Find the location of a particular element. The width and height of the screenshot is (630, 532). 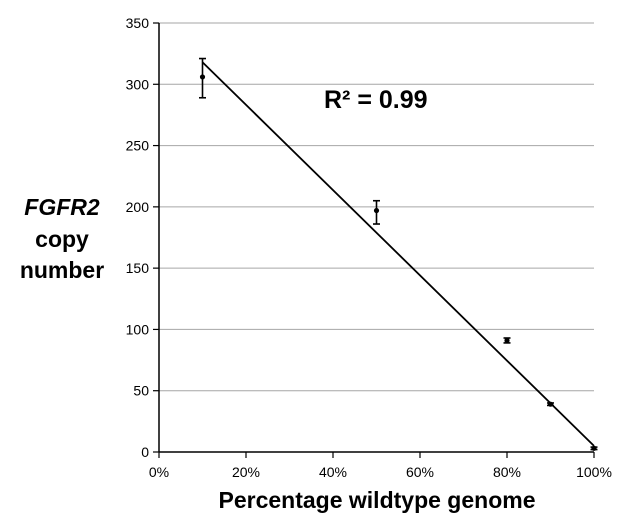

x-tick-label: 80% is located at coordinates (507, 472).